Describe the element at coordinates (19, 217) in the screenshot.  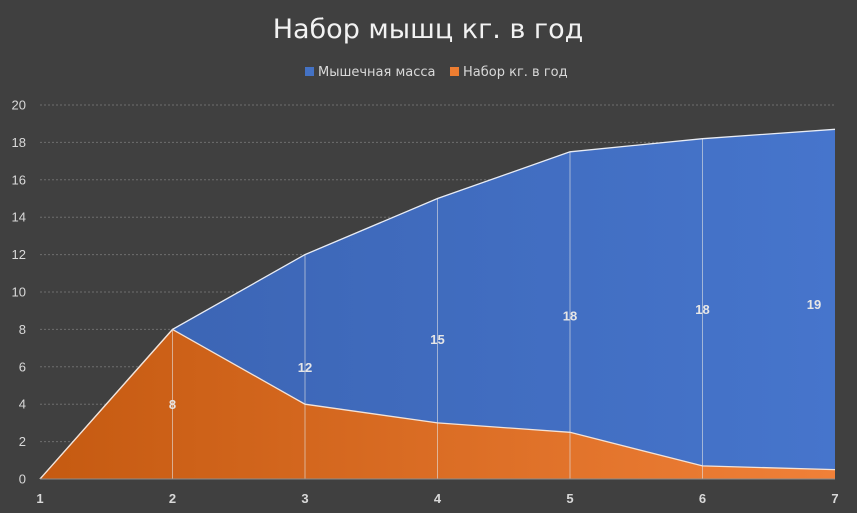
I see `y-tick-label: 14` at that location.